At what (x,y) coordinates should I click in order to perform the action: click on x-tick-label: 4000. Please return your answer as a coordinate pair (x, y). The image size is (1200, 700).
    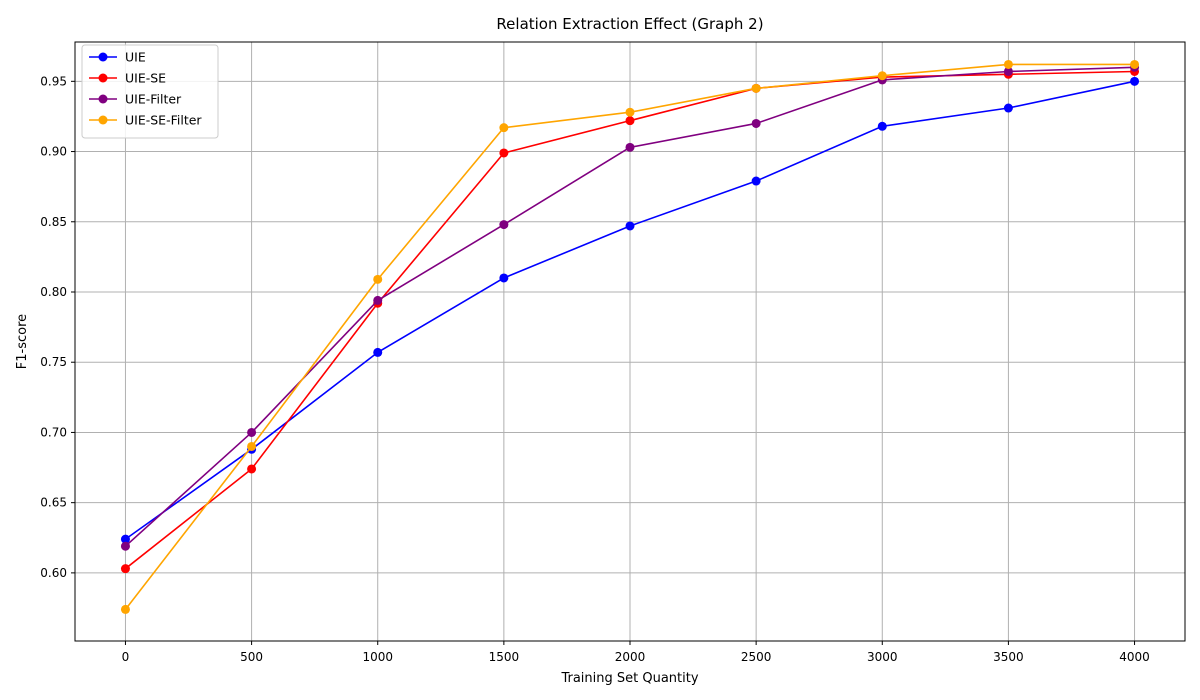
    Looking at the image, I should click on (1134, 657).